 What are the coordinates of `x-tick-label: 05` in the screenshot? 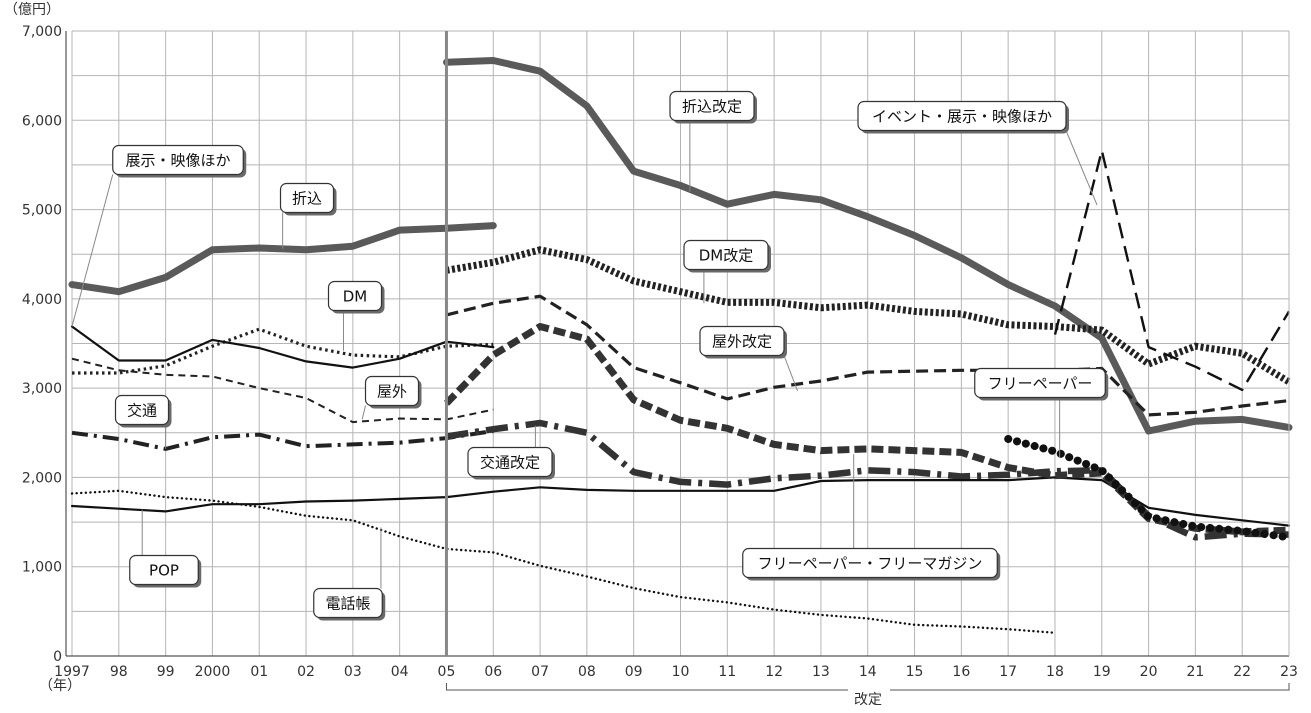 It's located at (447, 672).